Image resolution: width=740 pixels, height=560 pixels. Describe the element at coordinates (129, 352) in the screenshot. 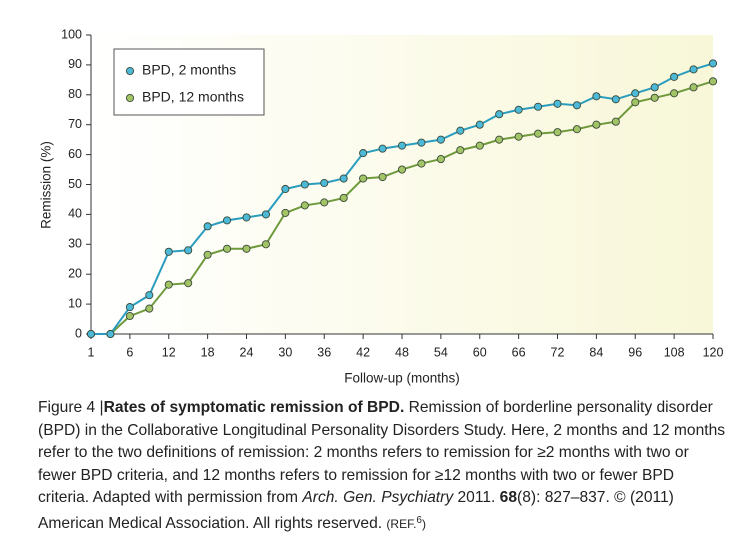

I see `x-tick-label: 6` at that location.